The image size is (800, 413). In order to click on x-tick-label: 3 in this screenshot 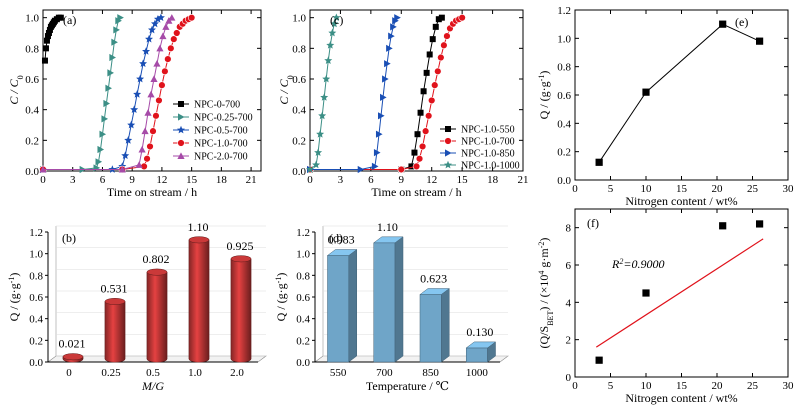, I will do `click(341, 180)`.